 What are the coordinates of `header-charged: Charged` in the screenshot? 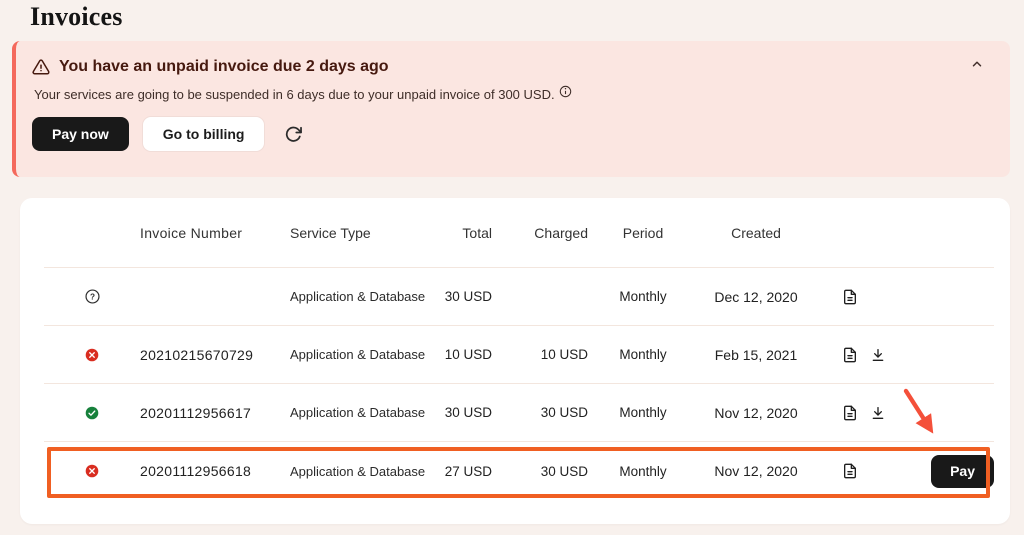 It's located at (561, 232).